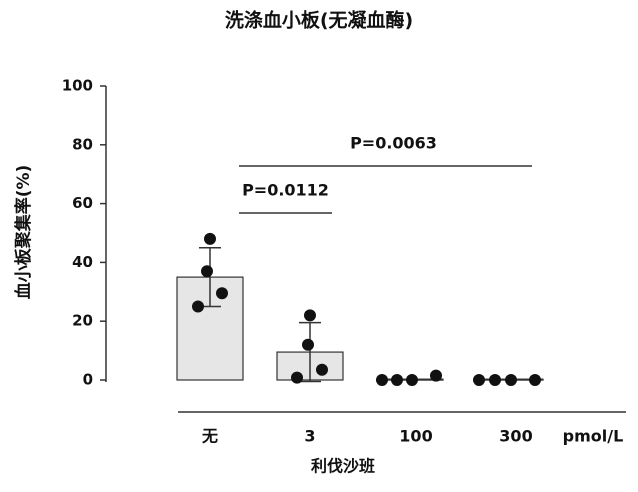  What do you see at coordinates (343, 466) in the screenshot?
I see `x-axis-label: 利伐沙班` at bounding box center [343, 466].